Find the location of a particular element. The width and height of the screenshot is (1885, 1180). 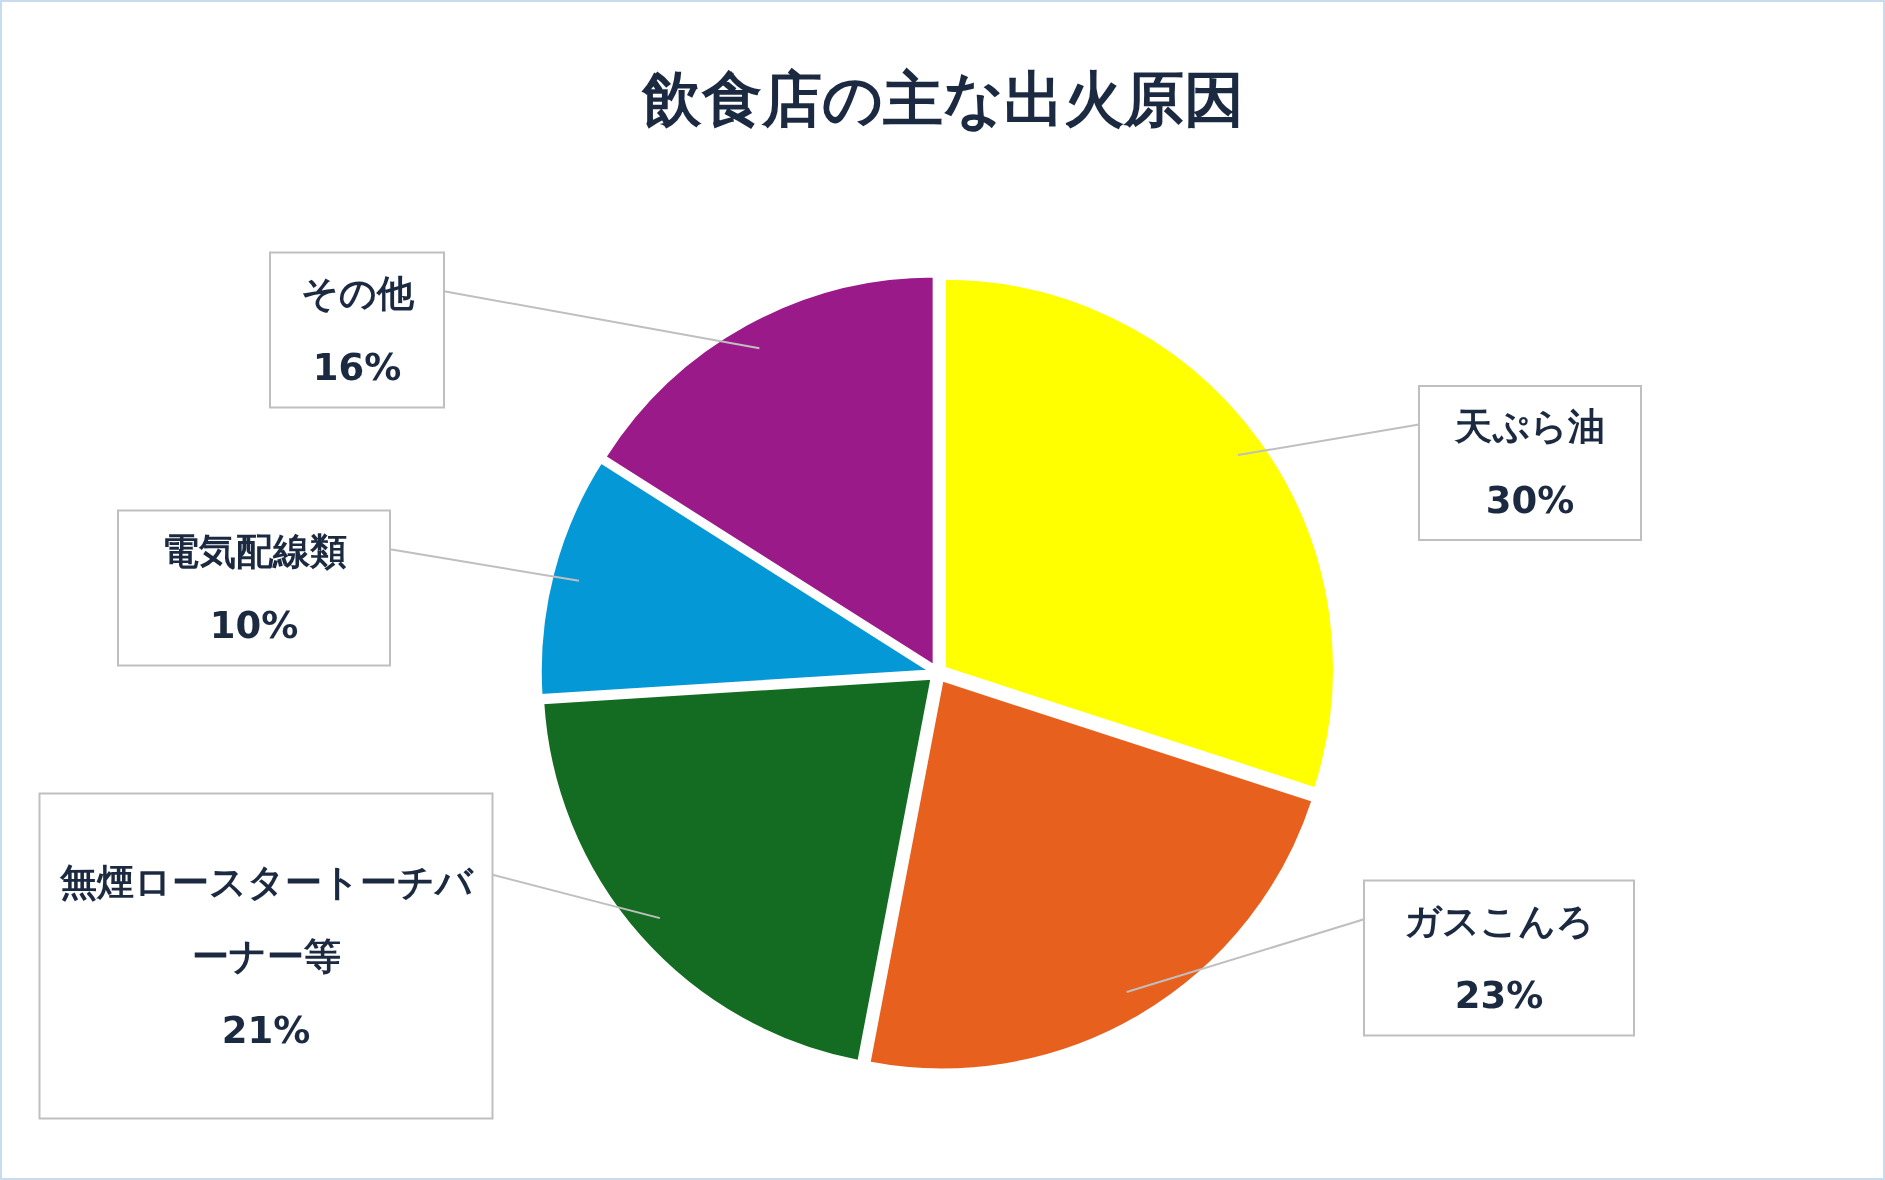

slice-label: ガスこんろ is located at coordinates (1499, 921).